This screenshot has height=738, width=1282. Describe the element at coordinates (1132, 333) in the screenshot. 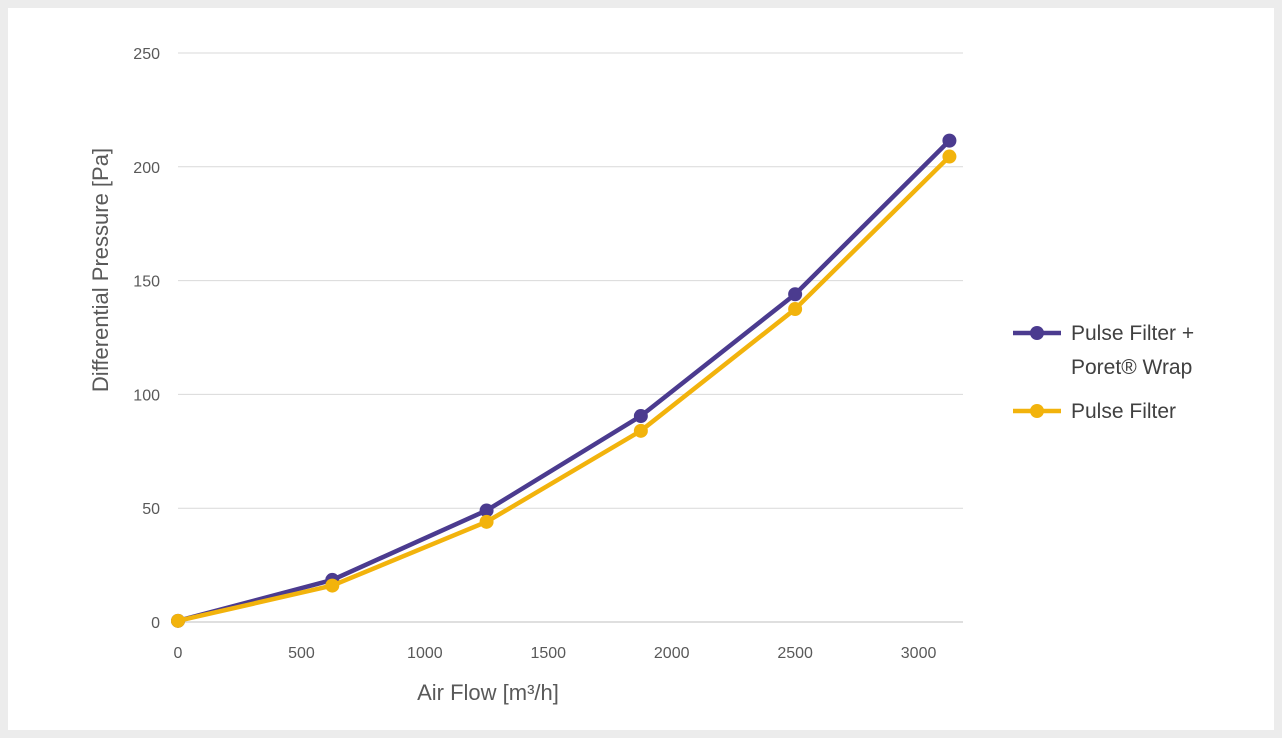

I see `legend-label: Pulse Filter +` at that location.